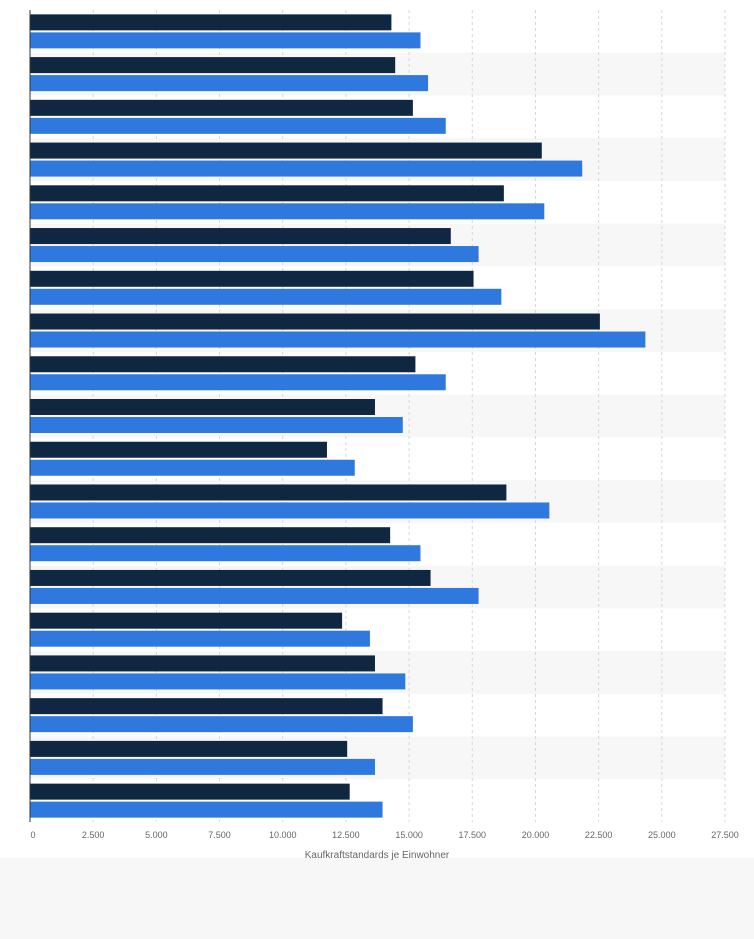 Image resolution: width=754 pixels, height=939 pixels. I want to click on x-tick-label: 17.500, so click(473, 835).